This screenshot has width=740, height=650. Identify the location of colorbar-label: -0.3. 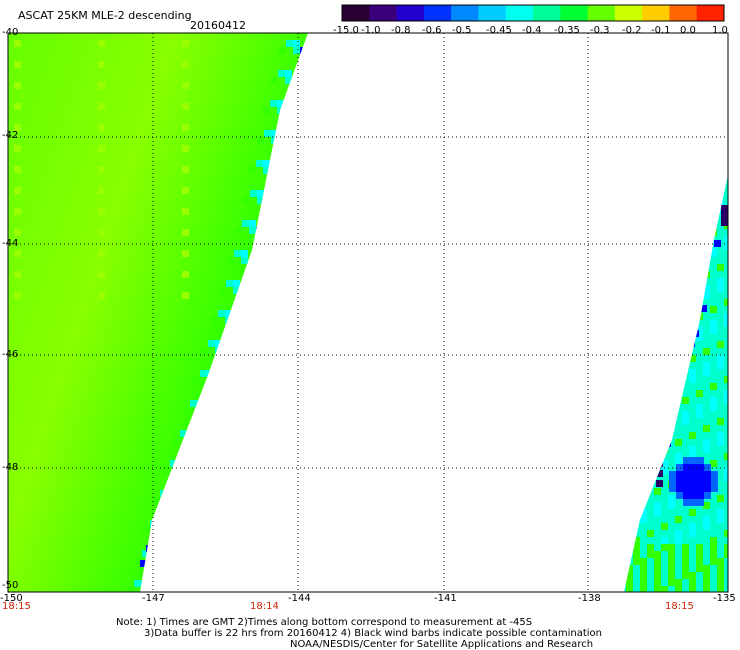
(600, 30).